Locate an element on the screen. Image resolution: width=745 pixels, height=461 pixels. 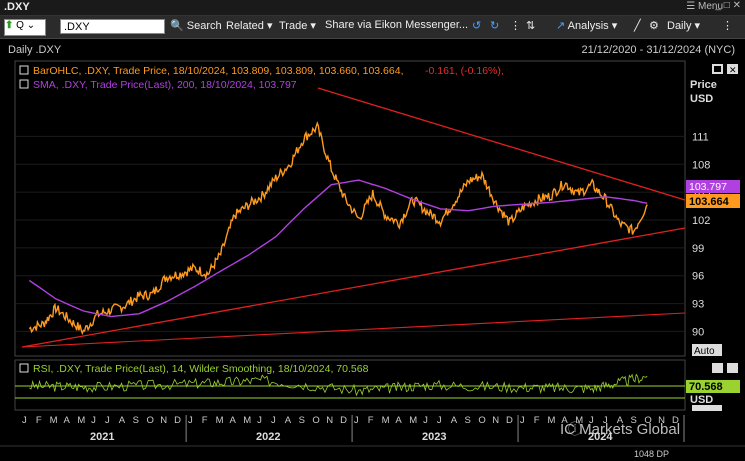
analysis-label: Analysis is located at coordinates (588, 26).